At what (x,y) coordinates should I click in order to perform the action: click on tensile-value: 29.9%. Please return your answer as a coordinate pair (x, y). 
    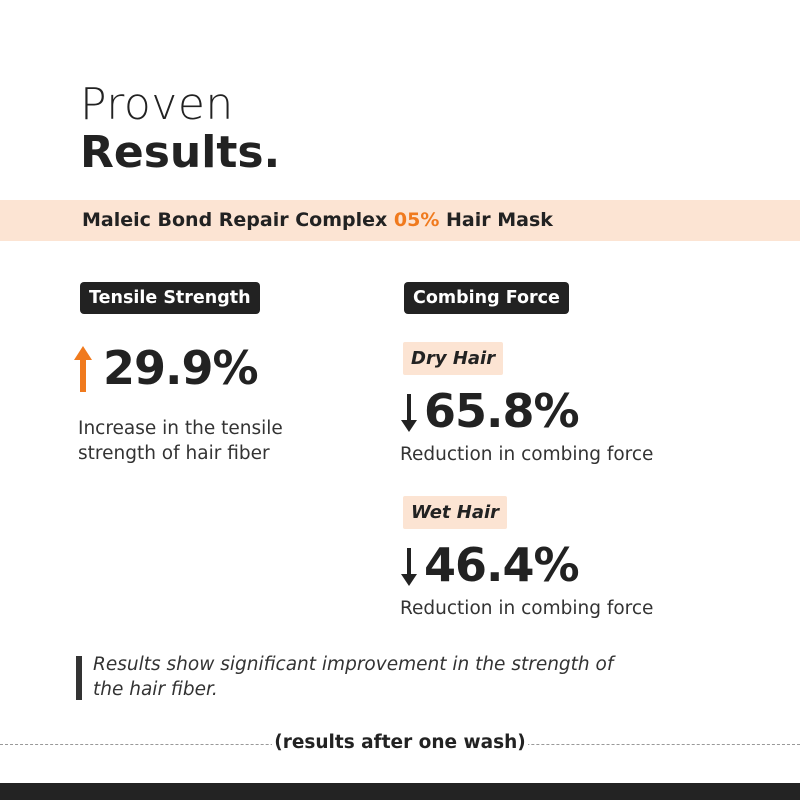
    Looking at the image, I should click on (181, 368).